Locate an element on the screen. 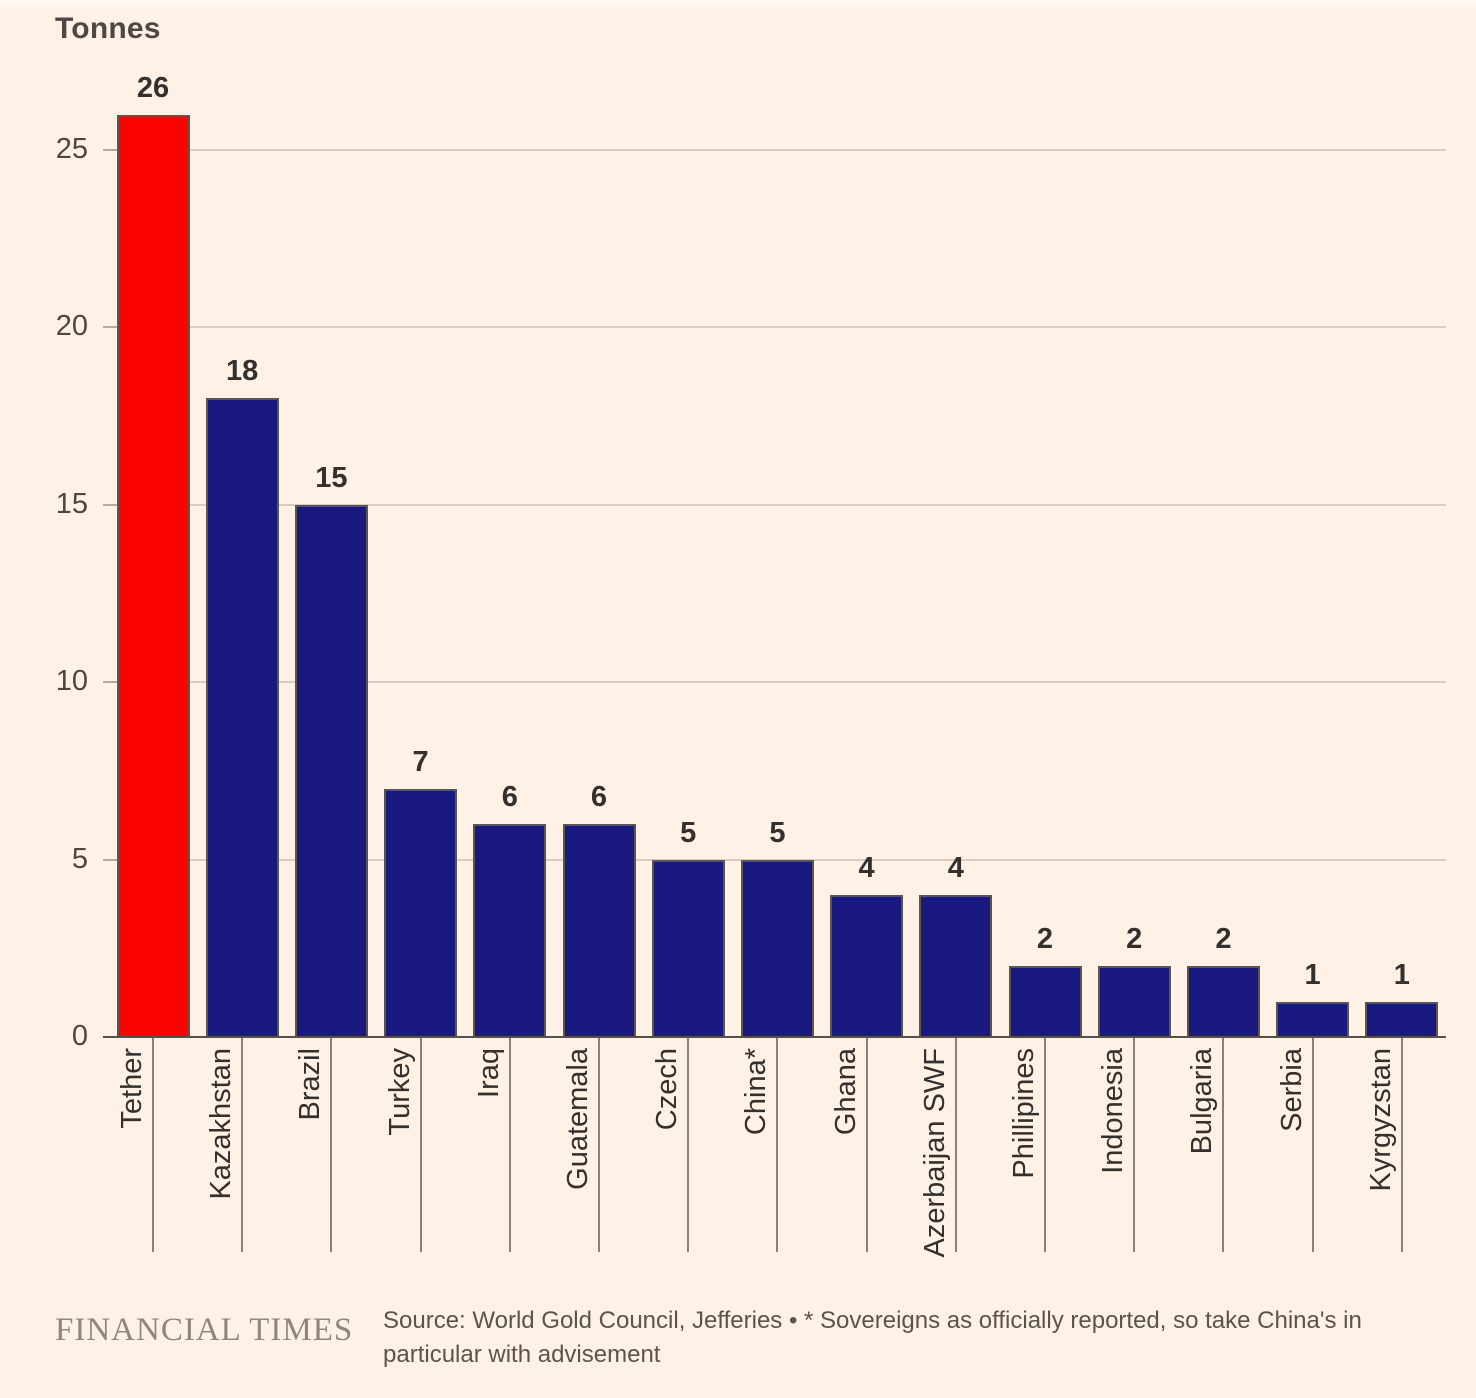 The height and width of the screenshot is (1398, 1476). category-label: Kazakhstan is located at coordinates (221, 1124).